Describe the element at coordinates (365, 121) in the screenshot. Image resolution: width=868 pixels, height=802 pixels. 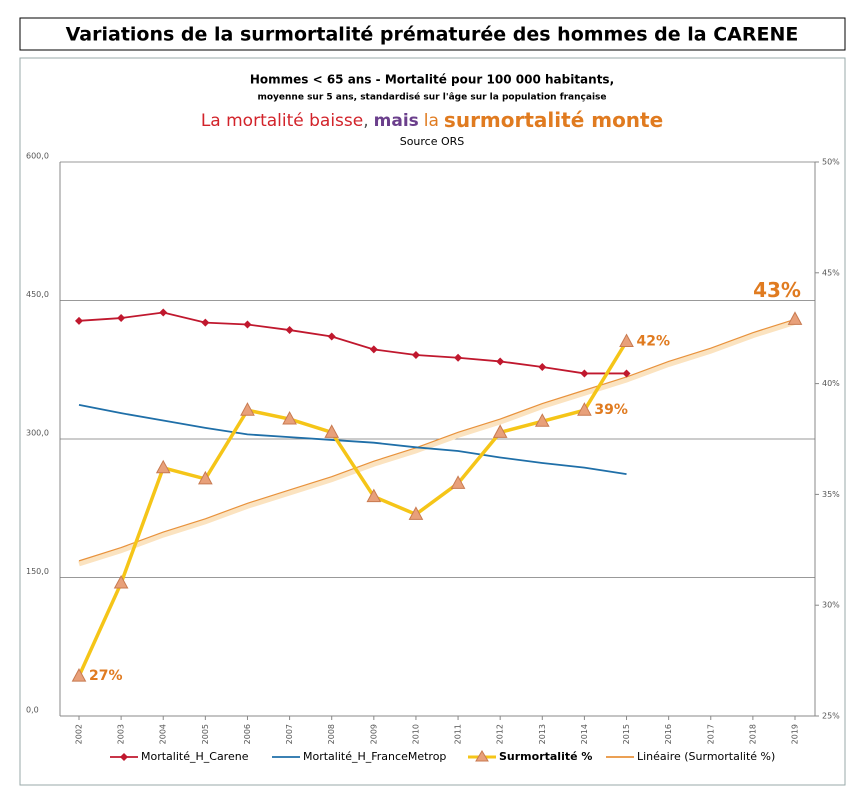
I see `headline-part: ,` at that location.